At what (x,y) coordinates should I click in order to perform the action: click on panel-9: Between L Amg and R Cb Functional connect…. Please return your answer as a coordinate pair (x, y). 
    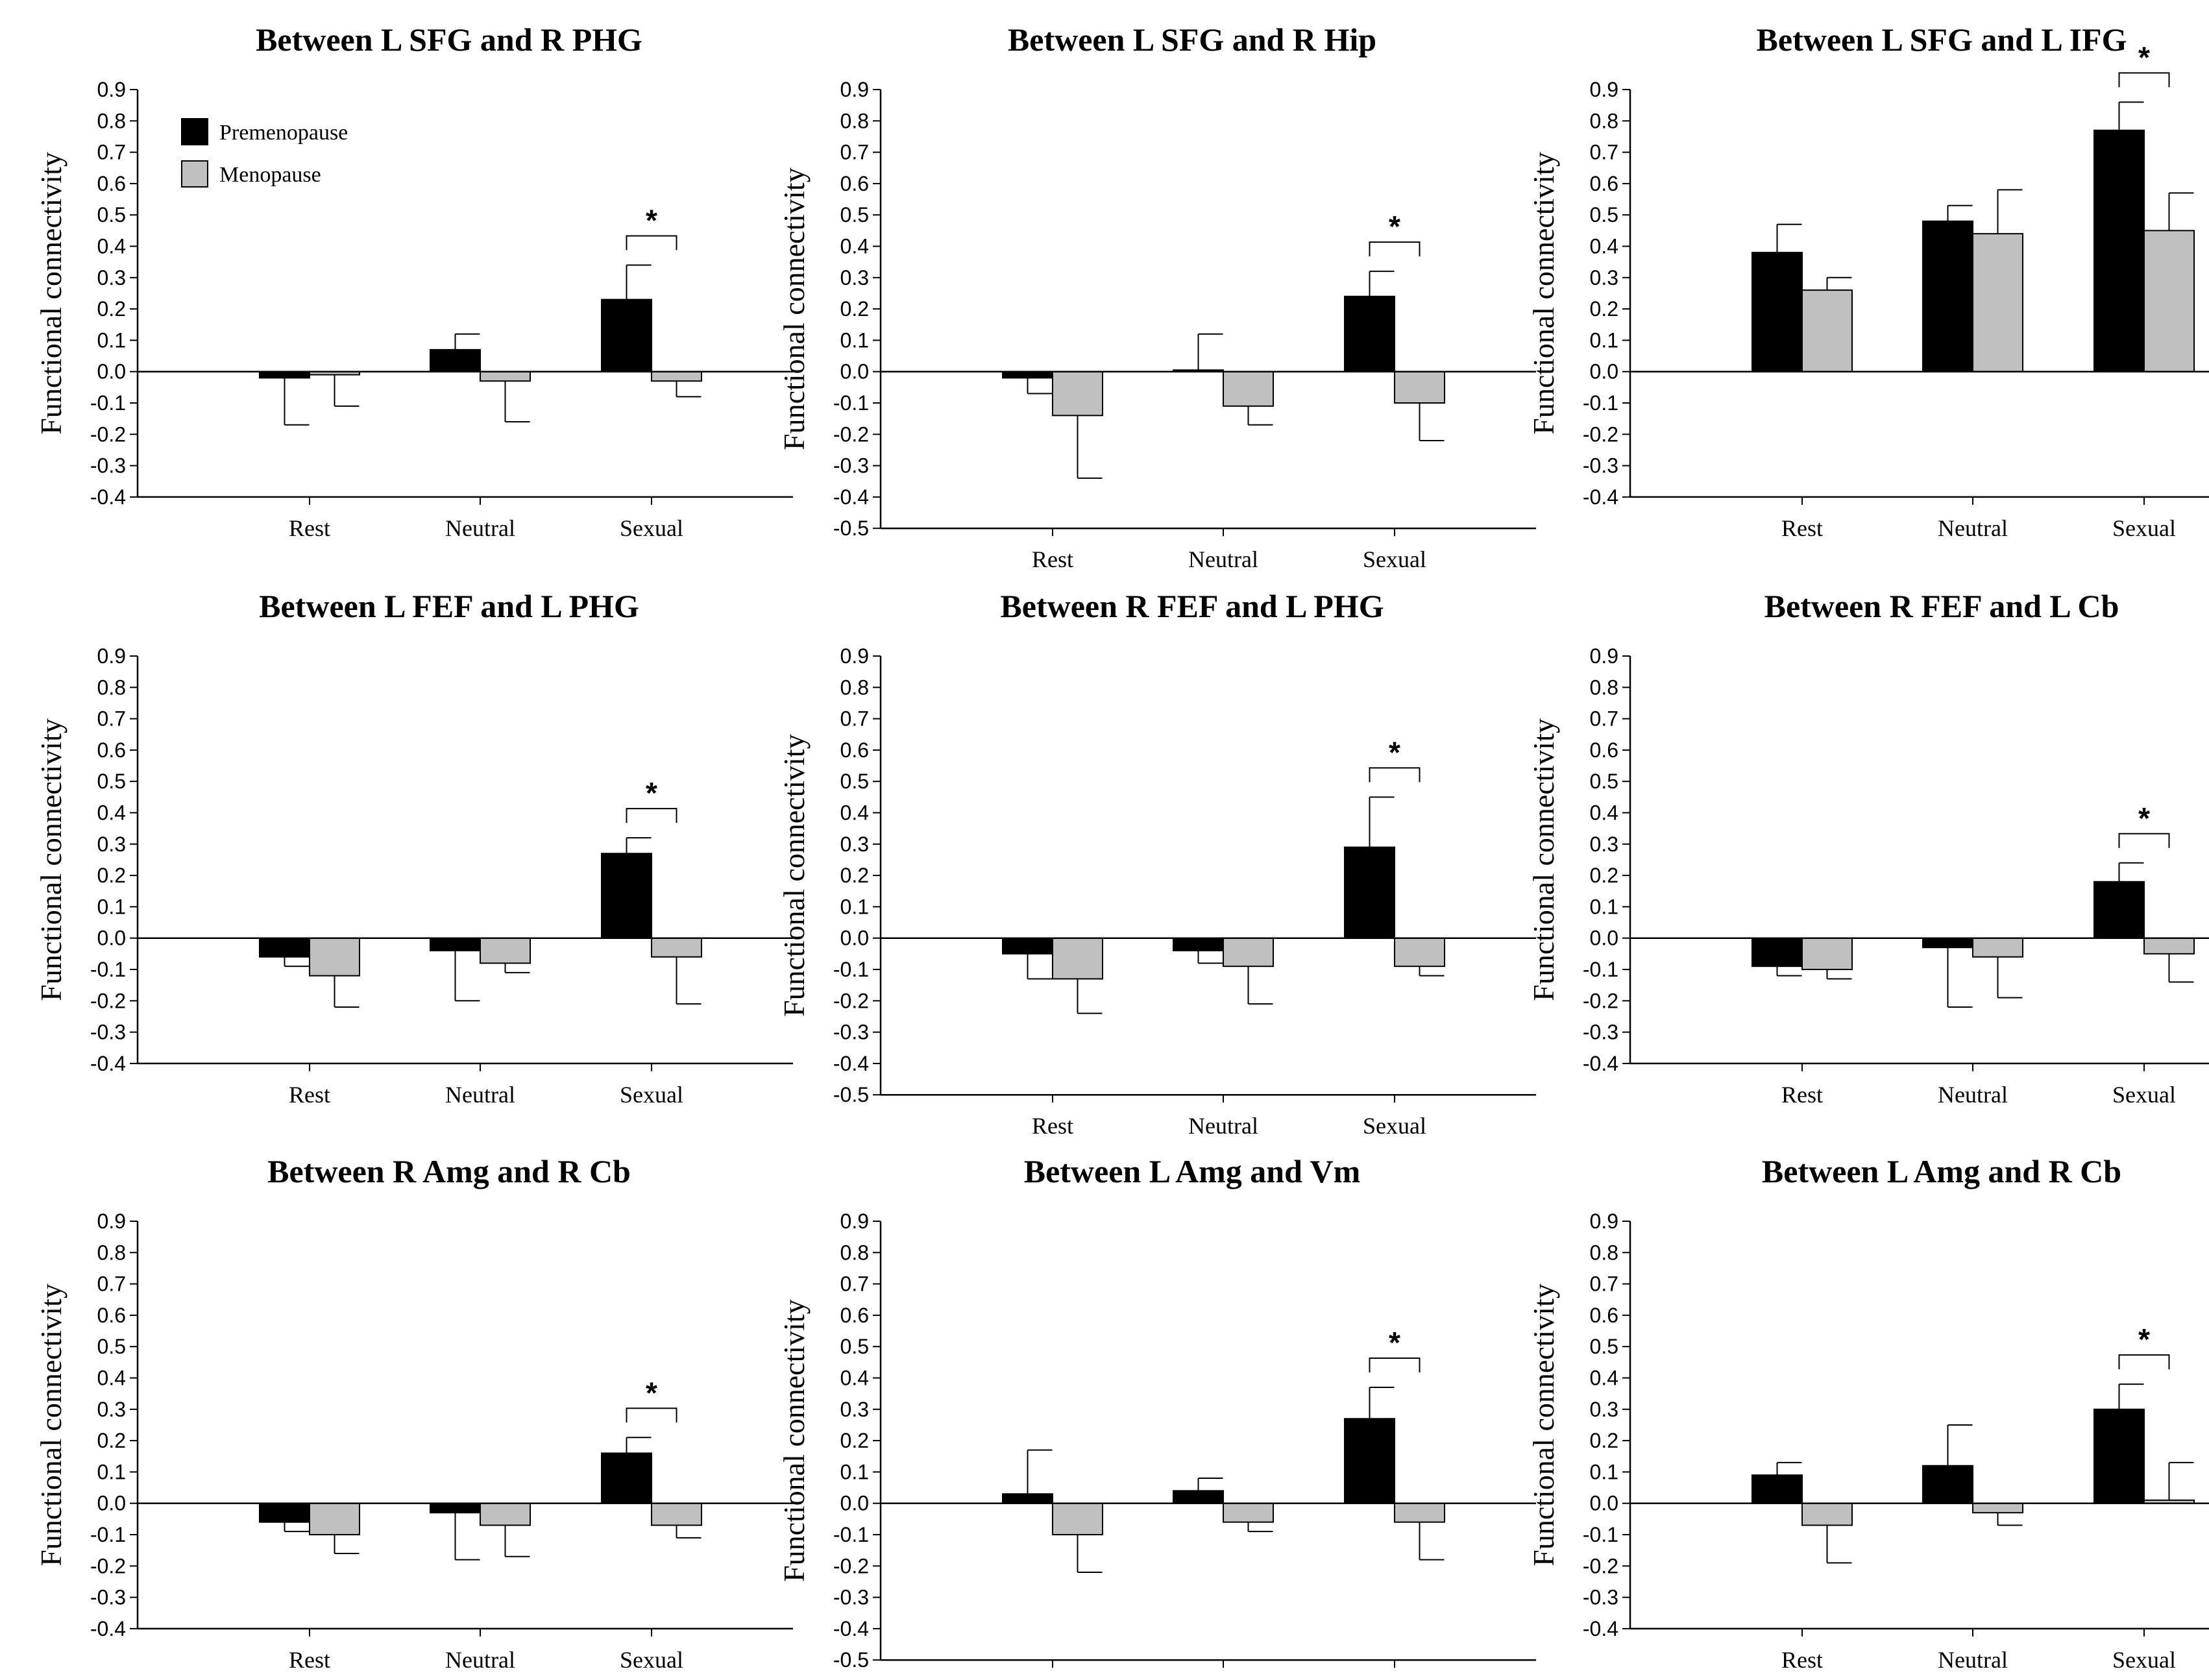
    Looking at the image, I should click on (1868, 1413).